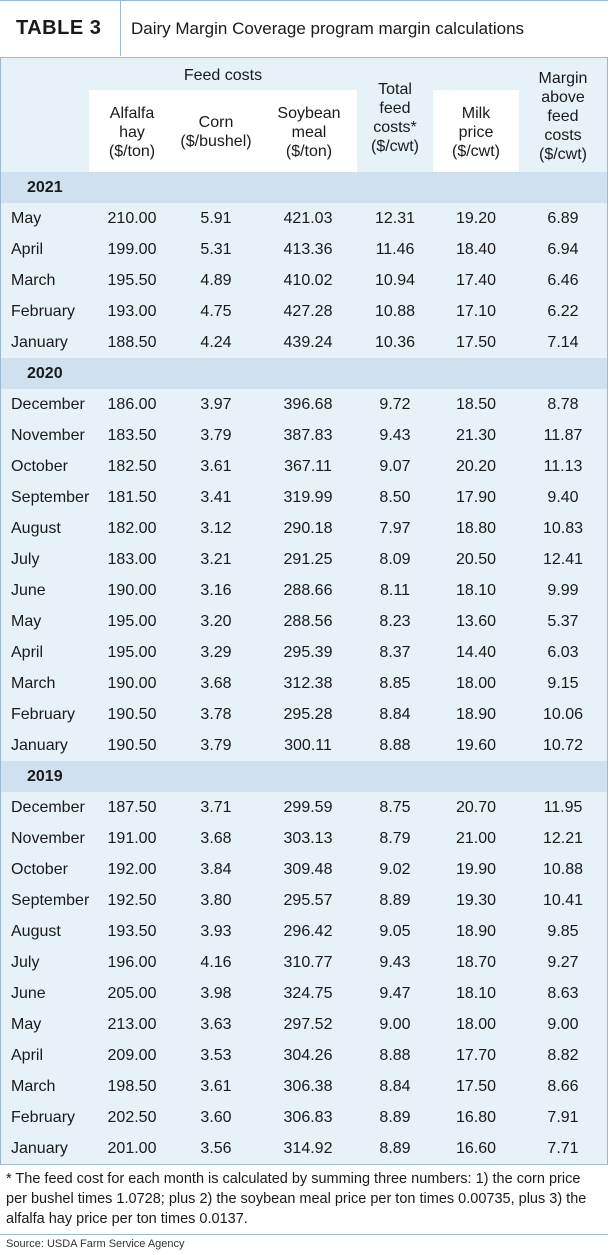 This screenshot has height=1255, width=610. Describe the element at coordinates (216, 1086) in the screenshot. I see `corn-cell: 3.61` at that location.